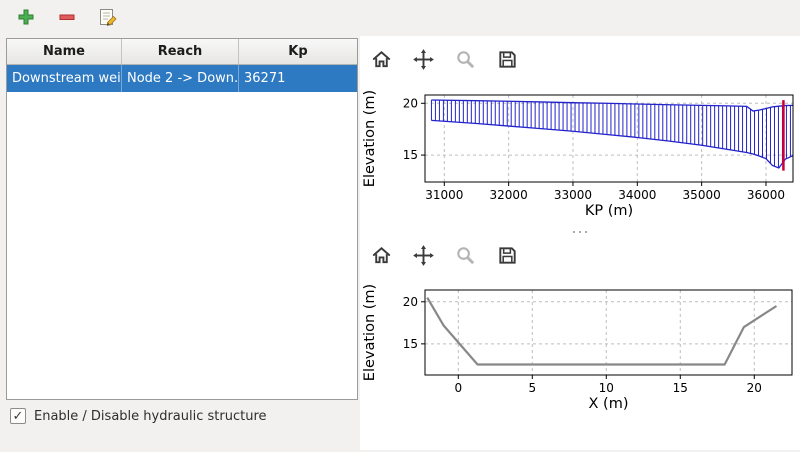 This screenshot has height=452, width=800. Describe the element at coordinates (573, 195) in the screenshot. I see `svg-text: 33000` at that location.